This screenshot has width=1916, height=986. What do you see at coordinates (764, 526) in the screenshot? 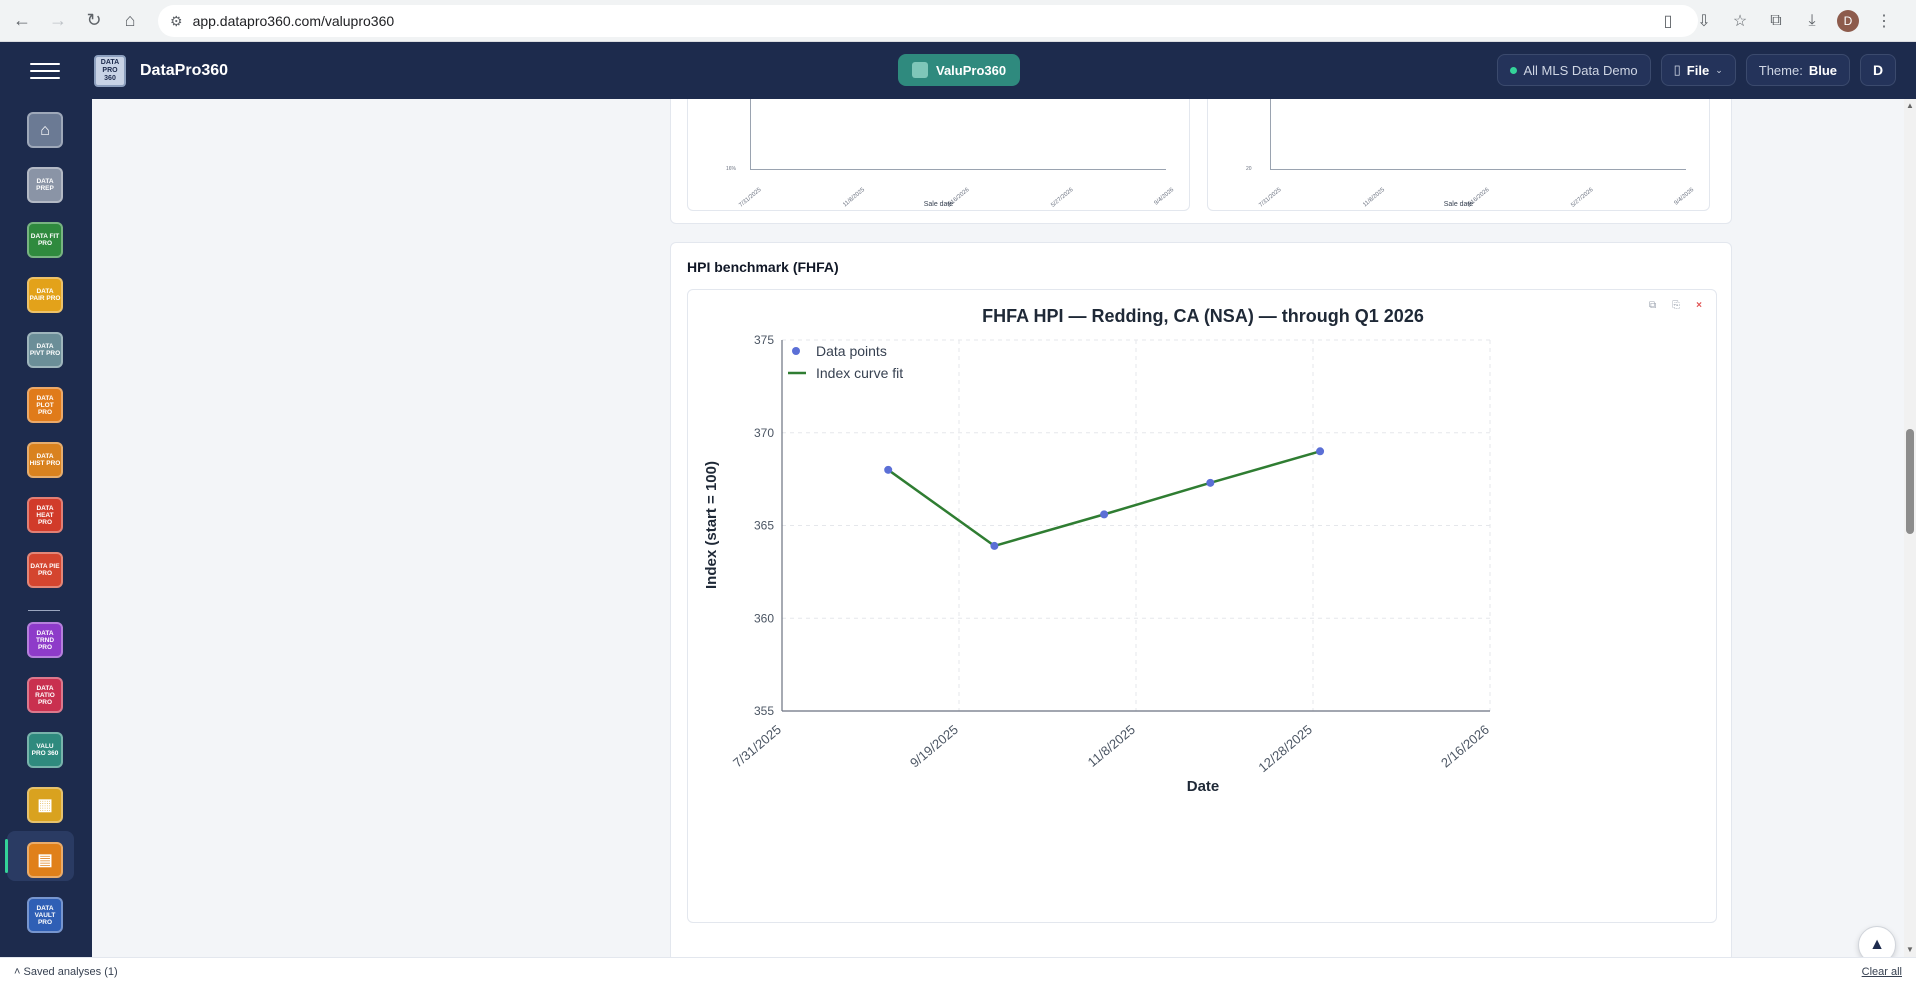
I see `y-tick-label: 365` at bounding box center [764, 526].